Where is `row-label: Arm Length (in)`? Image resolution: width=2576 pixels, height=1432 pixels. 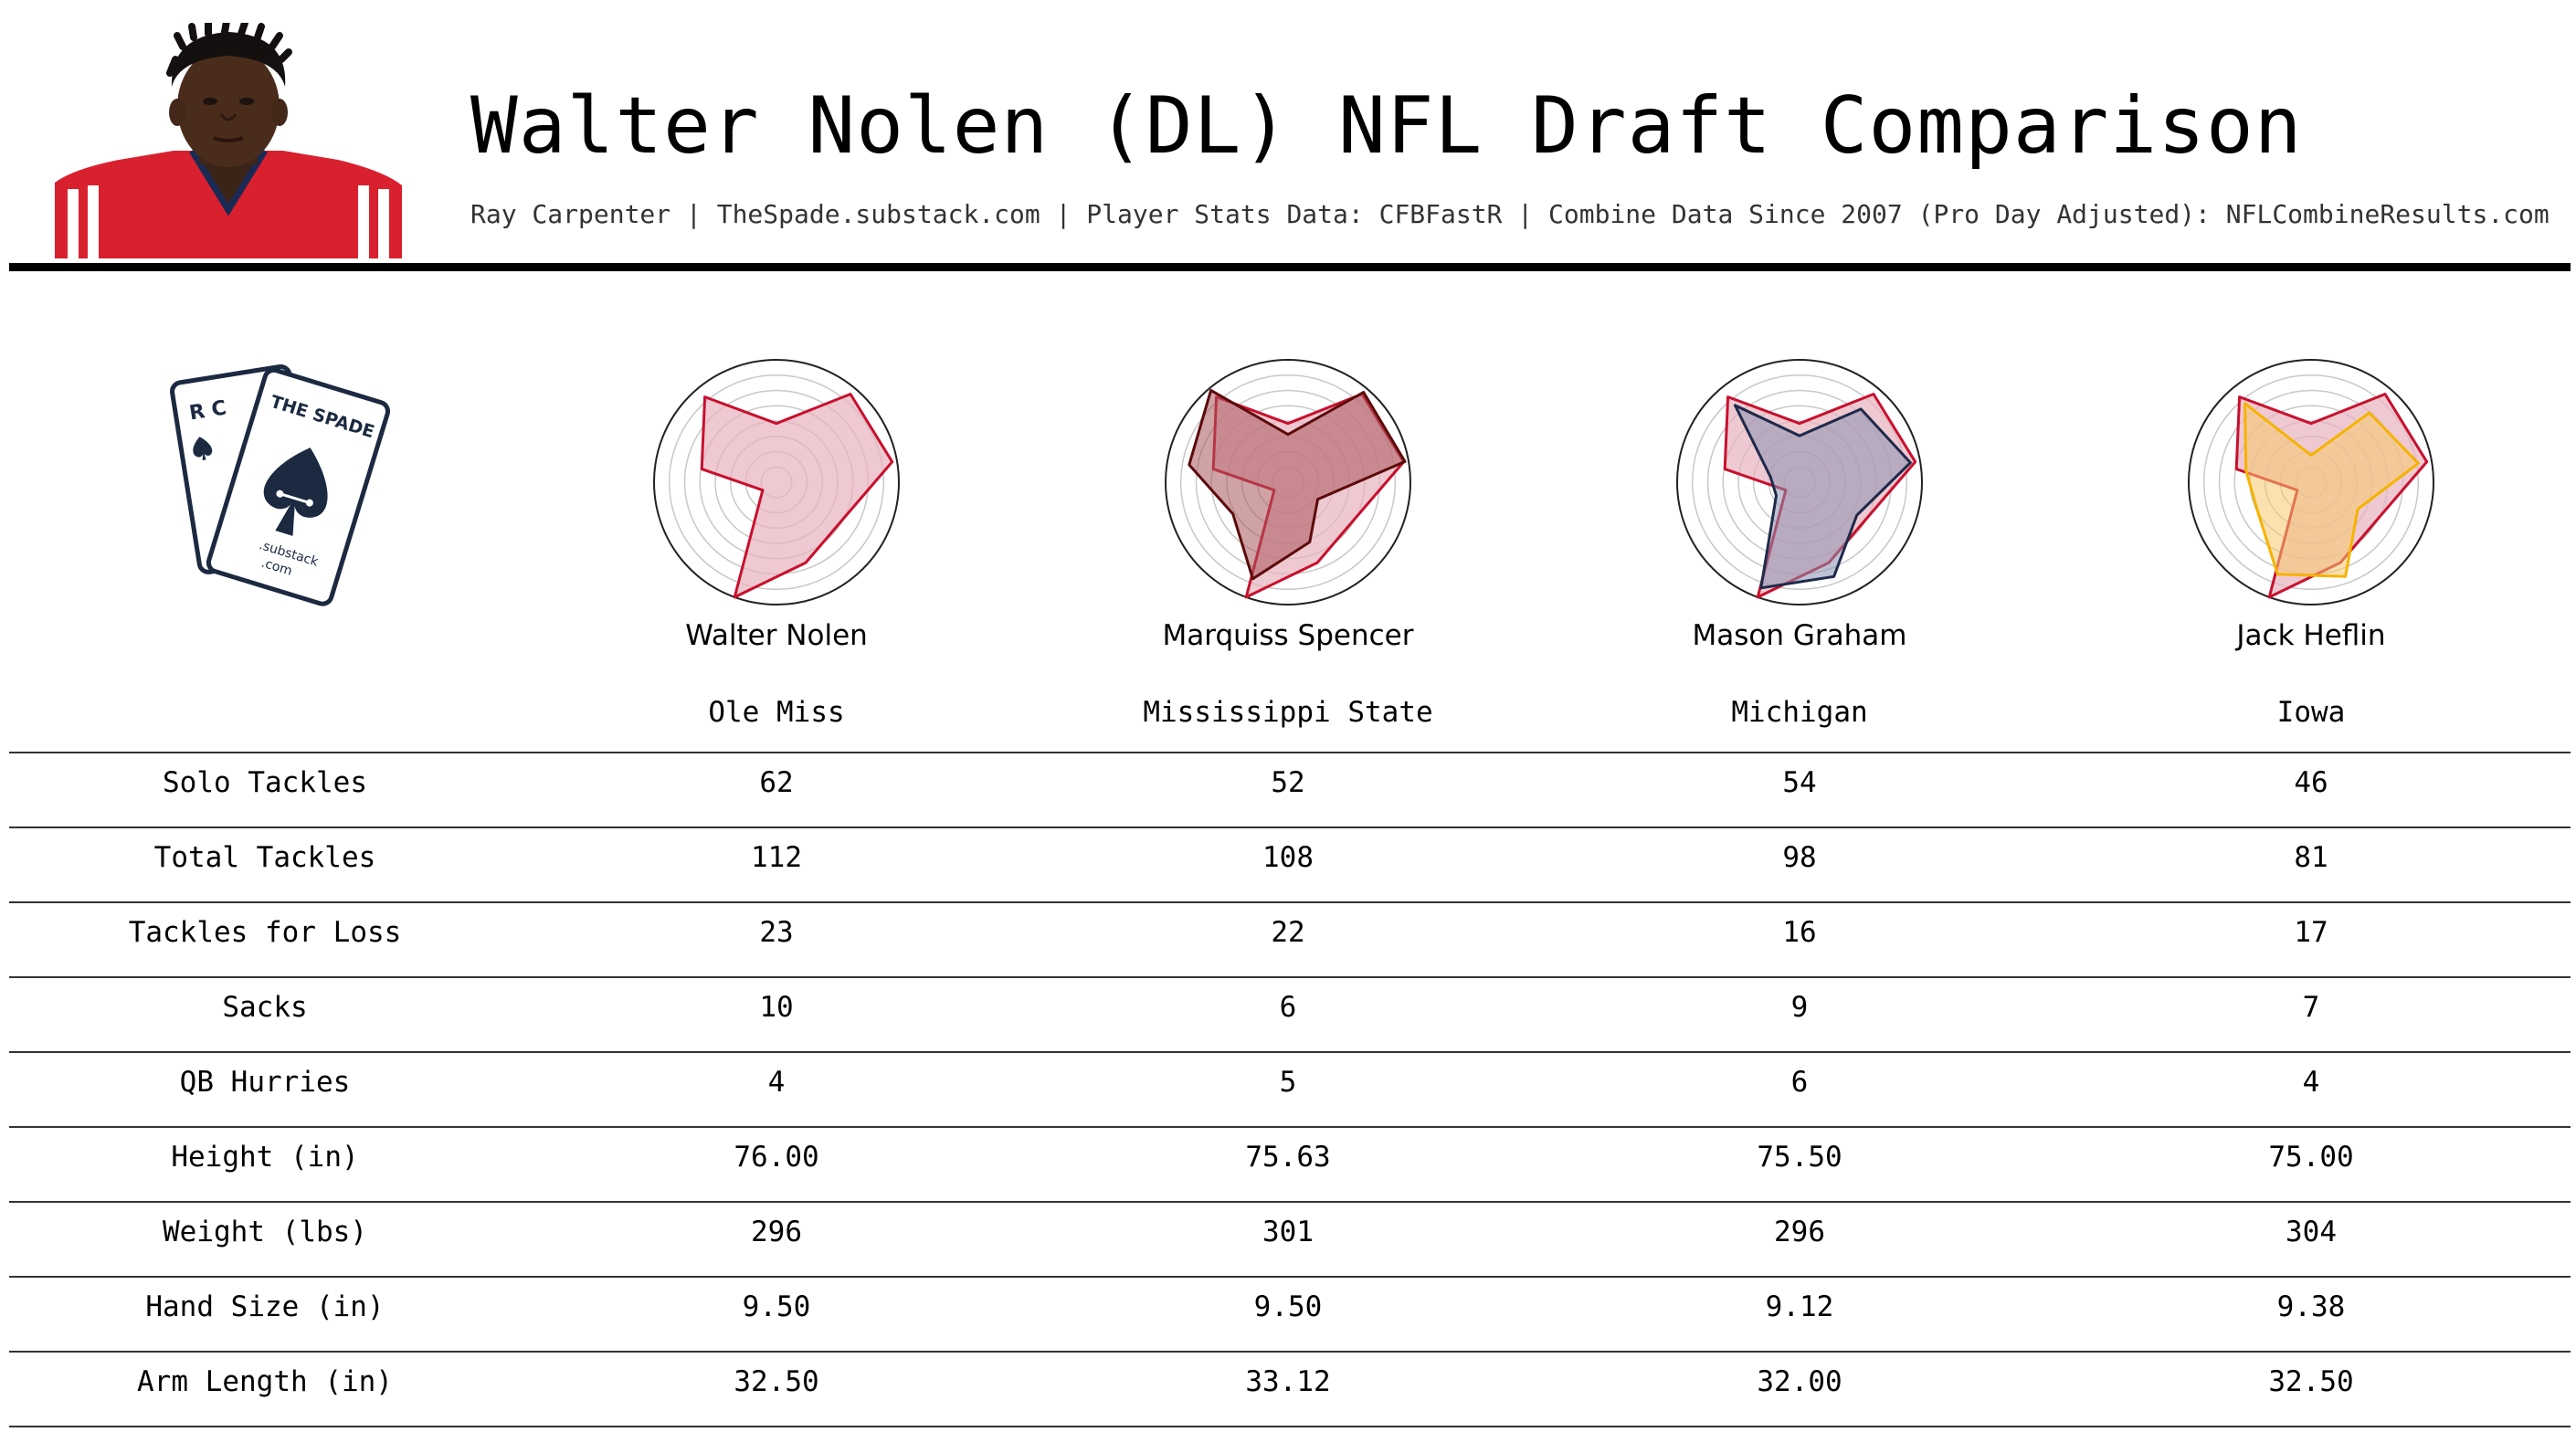 row-label: Arm Length (in) is located at coordinates (265, 1381).